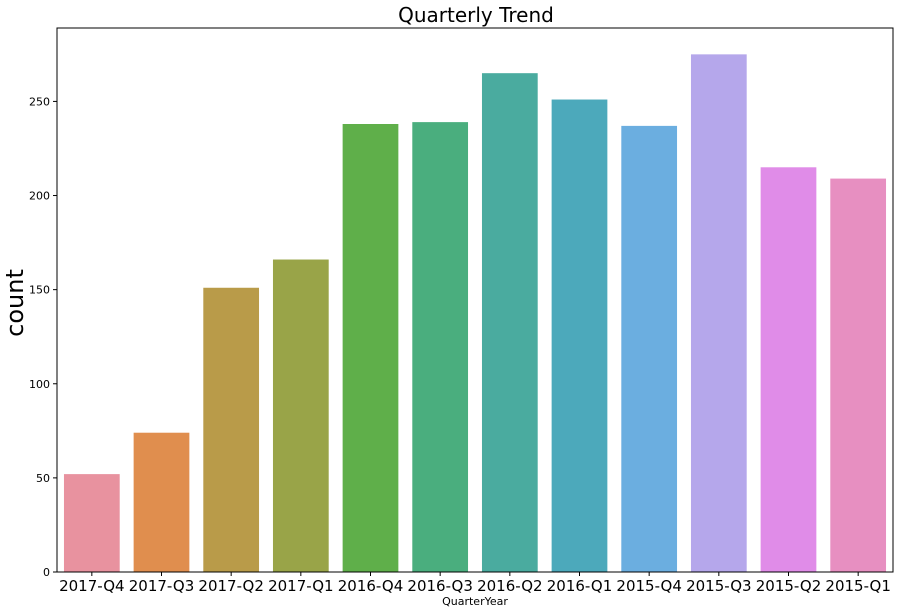 Image resolution: width=901 pixels, height=613 pixels. I want to click on y-tick-label: 50, so click(43, 478).